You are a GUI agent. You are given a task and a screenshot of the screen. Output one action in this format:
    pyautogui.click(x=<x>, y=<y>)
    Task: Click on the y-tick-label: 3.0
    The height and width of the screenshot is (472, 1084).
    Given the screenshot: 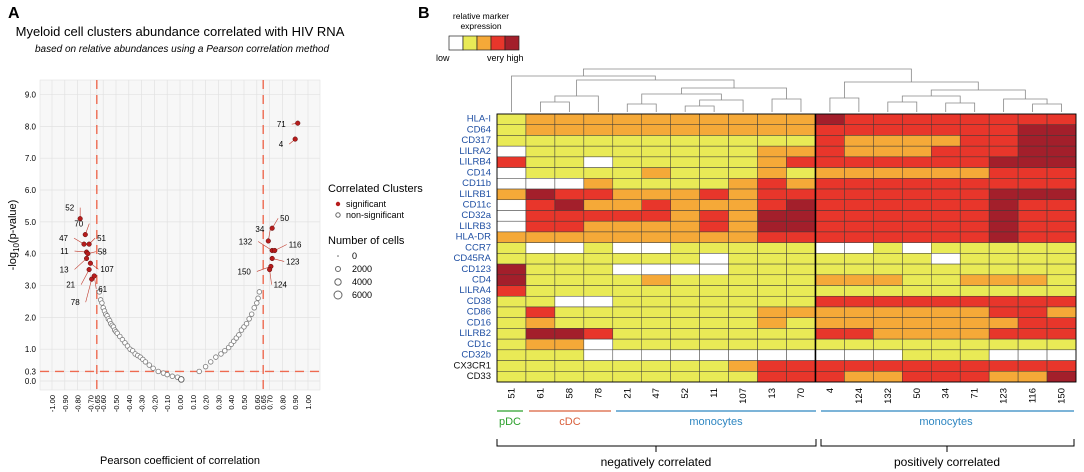 What is the action you would take?
    pyautogui.click(x=31, y=286)
    